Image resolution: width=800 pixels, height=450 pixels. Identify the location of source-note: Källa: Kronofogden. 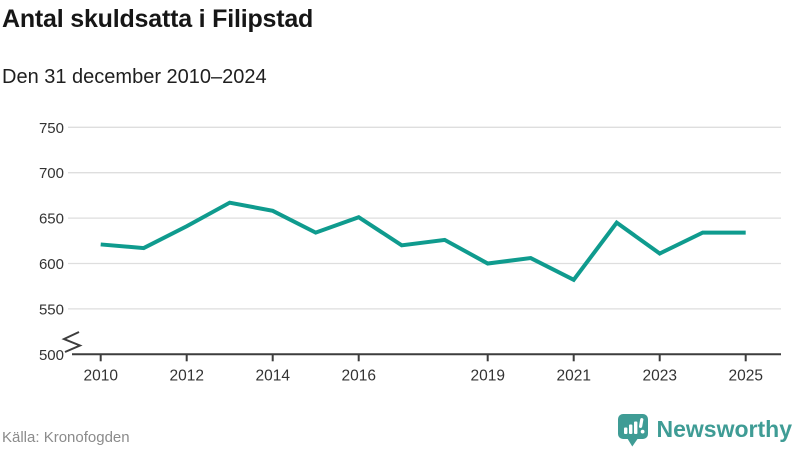
(66, 437).